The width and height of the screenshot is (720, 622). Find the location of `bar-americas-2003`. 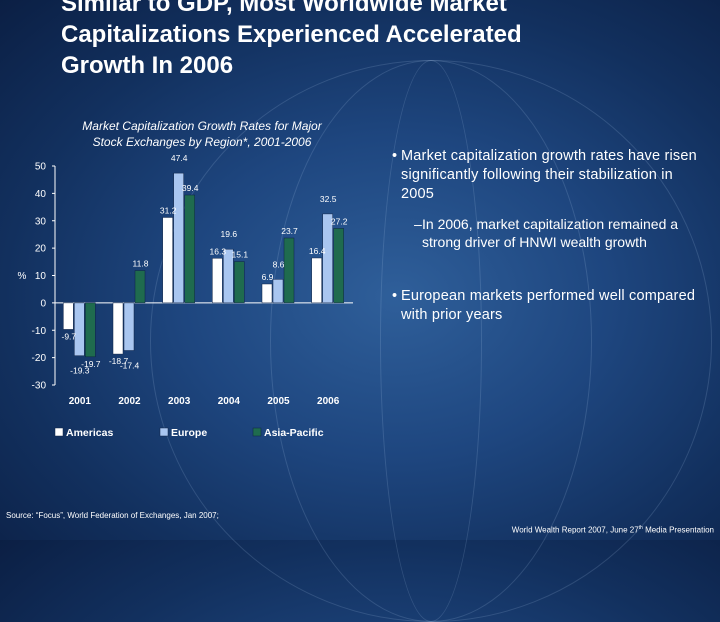

bar-americas-2003 is located at coordinates (167, 260).